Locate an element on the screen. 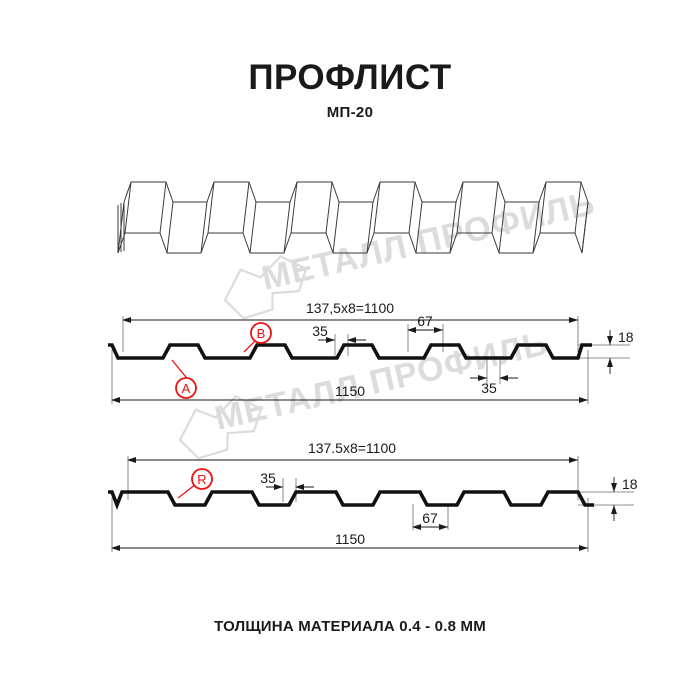 This screenshot has height=700, width=700. marker-a-circle is located at coordinates (186, 388).